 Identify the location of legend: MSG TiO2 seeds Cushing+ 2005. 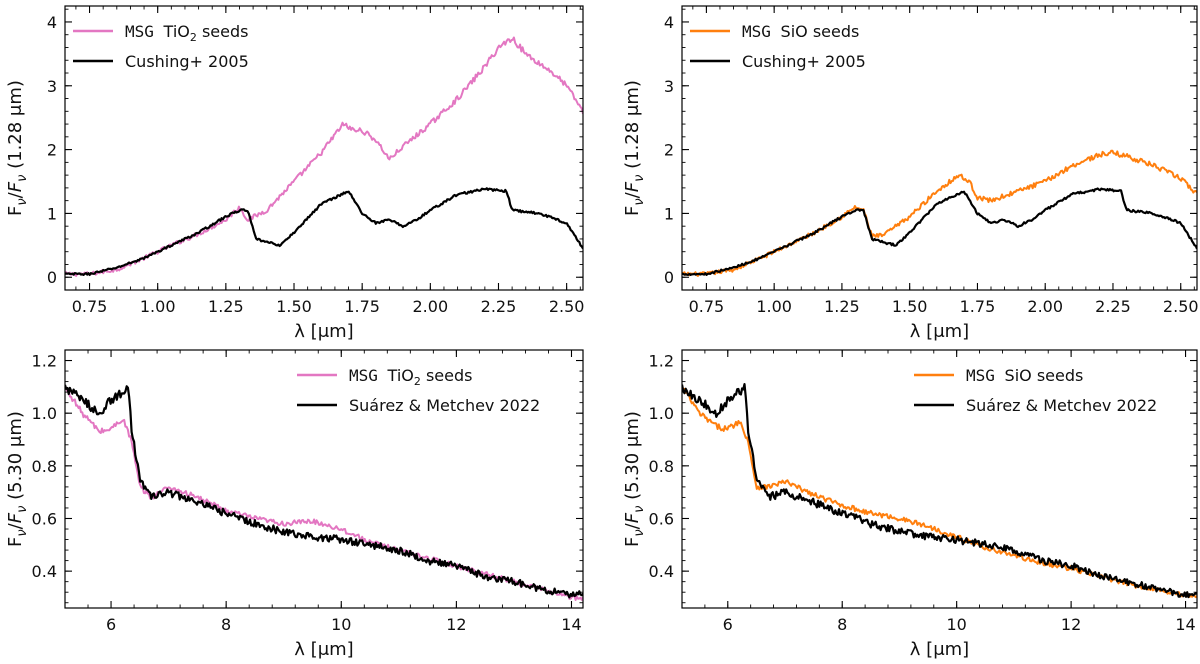
(161, 46).